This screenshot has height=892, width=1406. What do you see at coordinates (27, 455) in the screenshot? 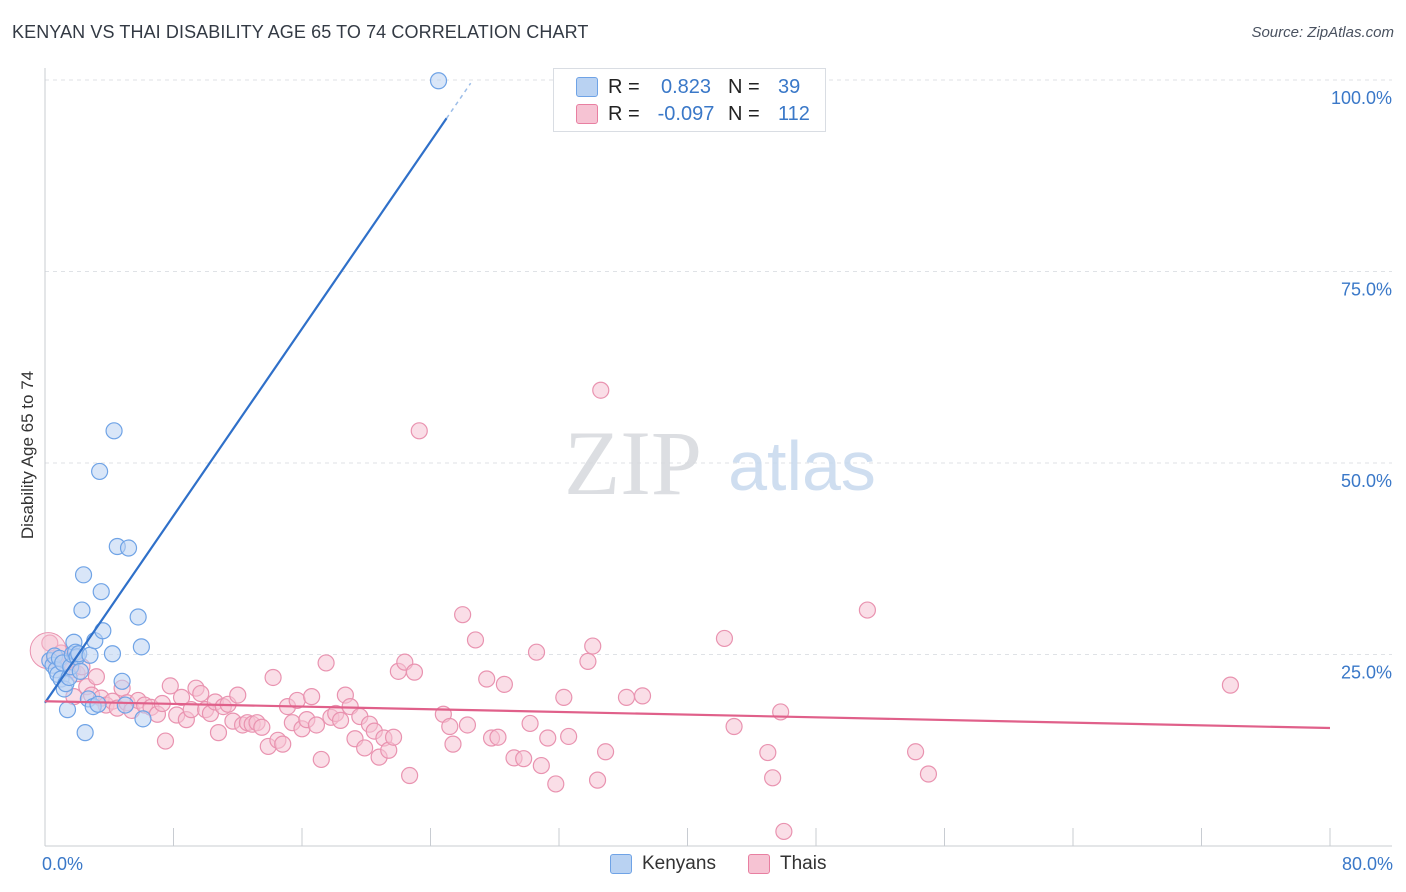
I see `y-axis-label: Disability Age 65 to 74` at bounding box center [27, 455].